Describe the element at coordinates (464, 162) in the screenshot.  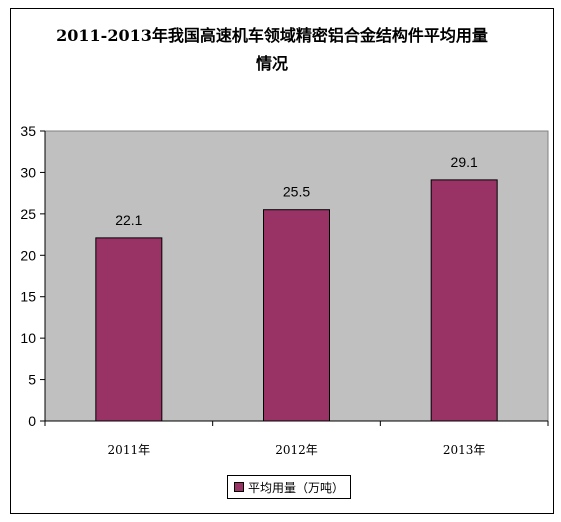
I see `data-label: 29.1` at that location.